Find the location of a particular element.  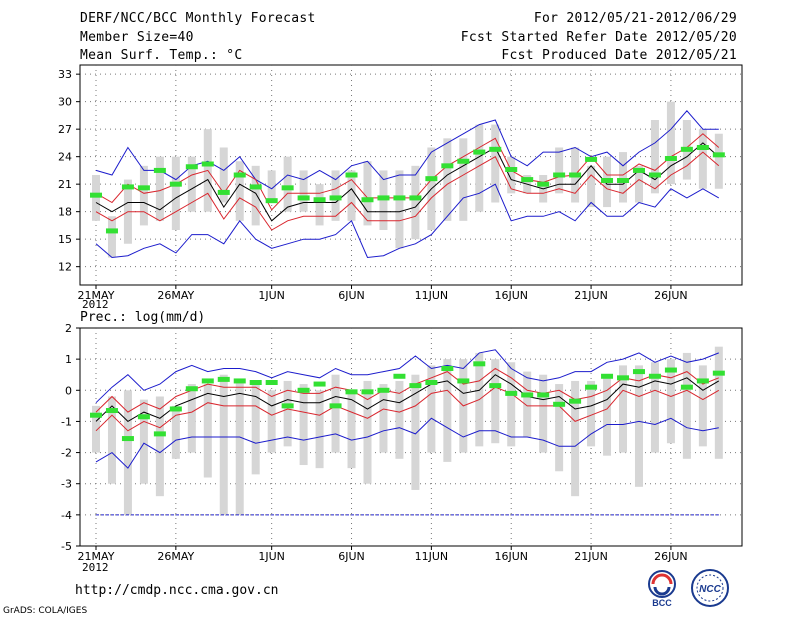

bcc-logo: BCC is located at coordinates (662, 589).